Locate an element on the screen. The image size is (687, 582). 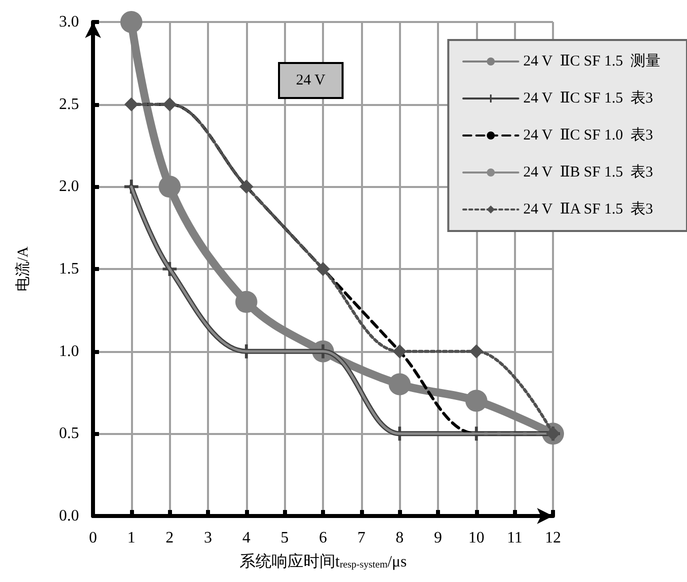
x-axis-title: 系统响应时间tresp-system/μs is located at coordinates (323, 561).